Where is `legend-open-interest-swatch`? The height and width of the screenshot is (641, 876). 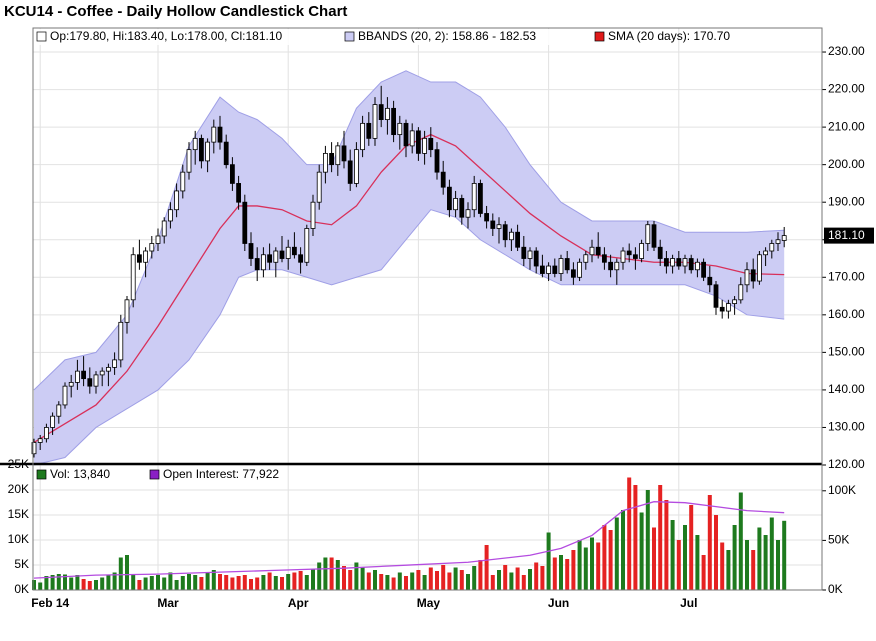
legend-open-interest-swatch is located at coordinates (154, 474).